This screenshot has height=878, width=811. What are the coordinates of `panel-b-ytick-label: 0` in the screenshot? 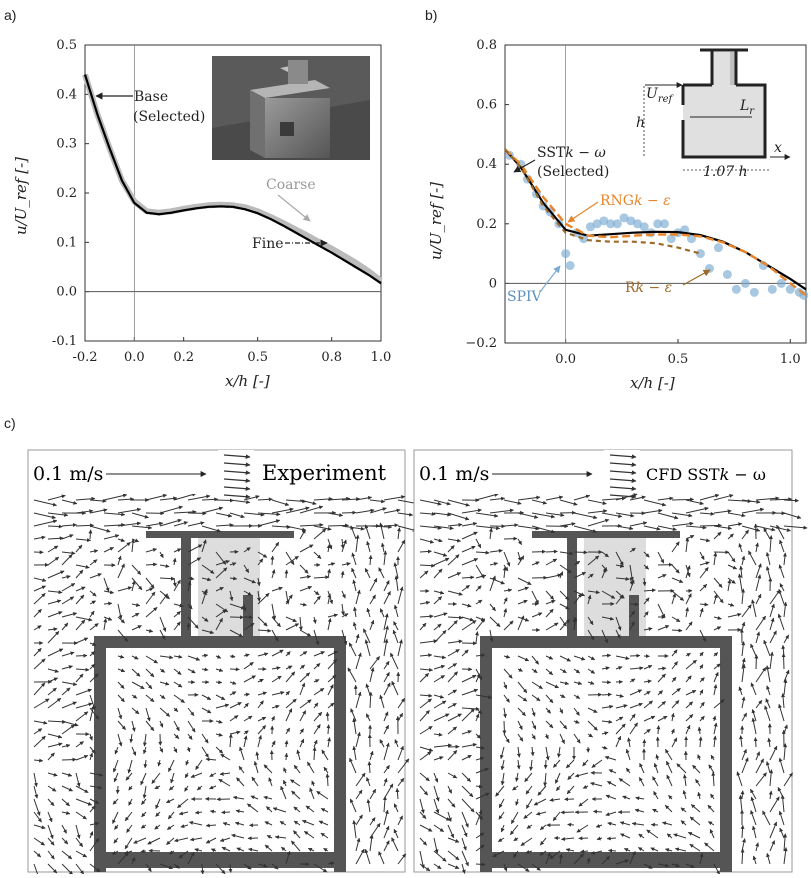 It's located at (493, 283).